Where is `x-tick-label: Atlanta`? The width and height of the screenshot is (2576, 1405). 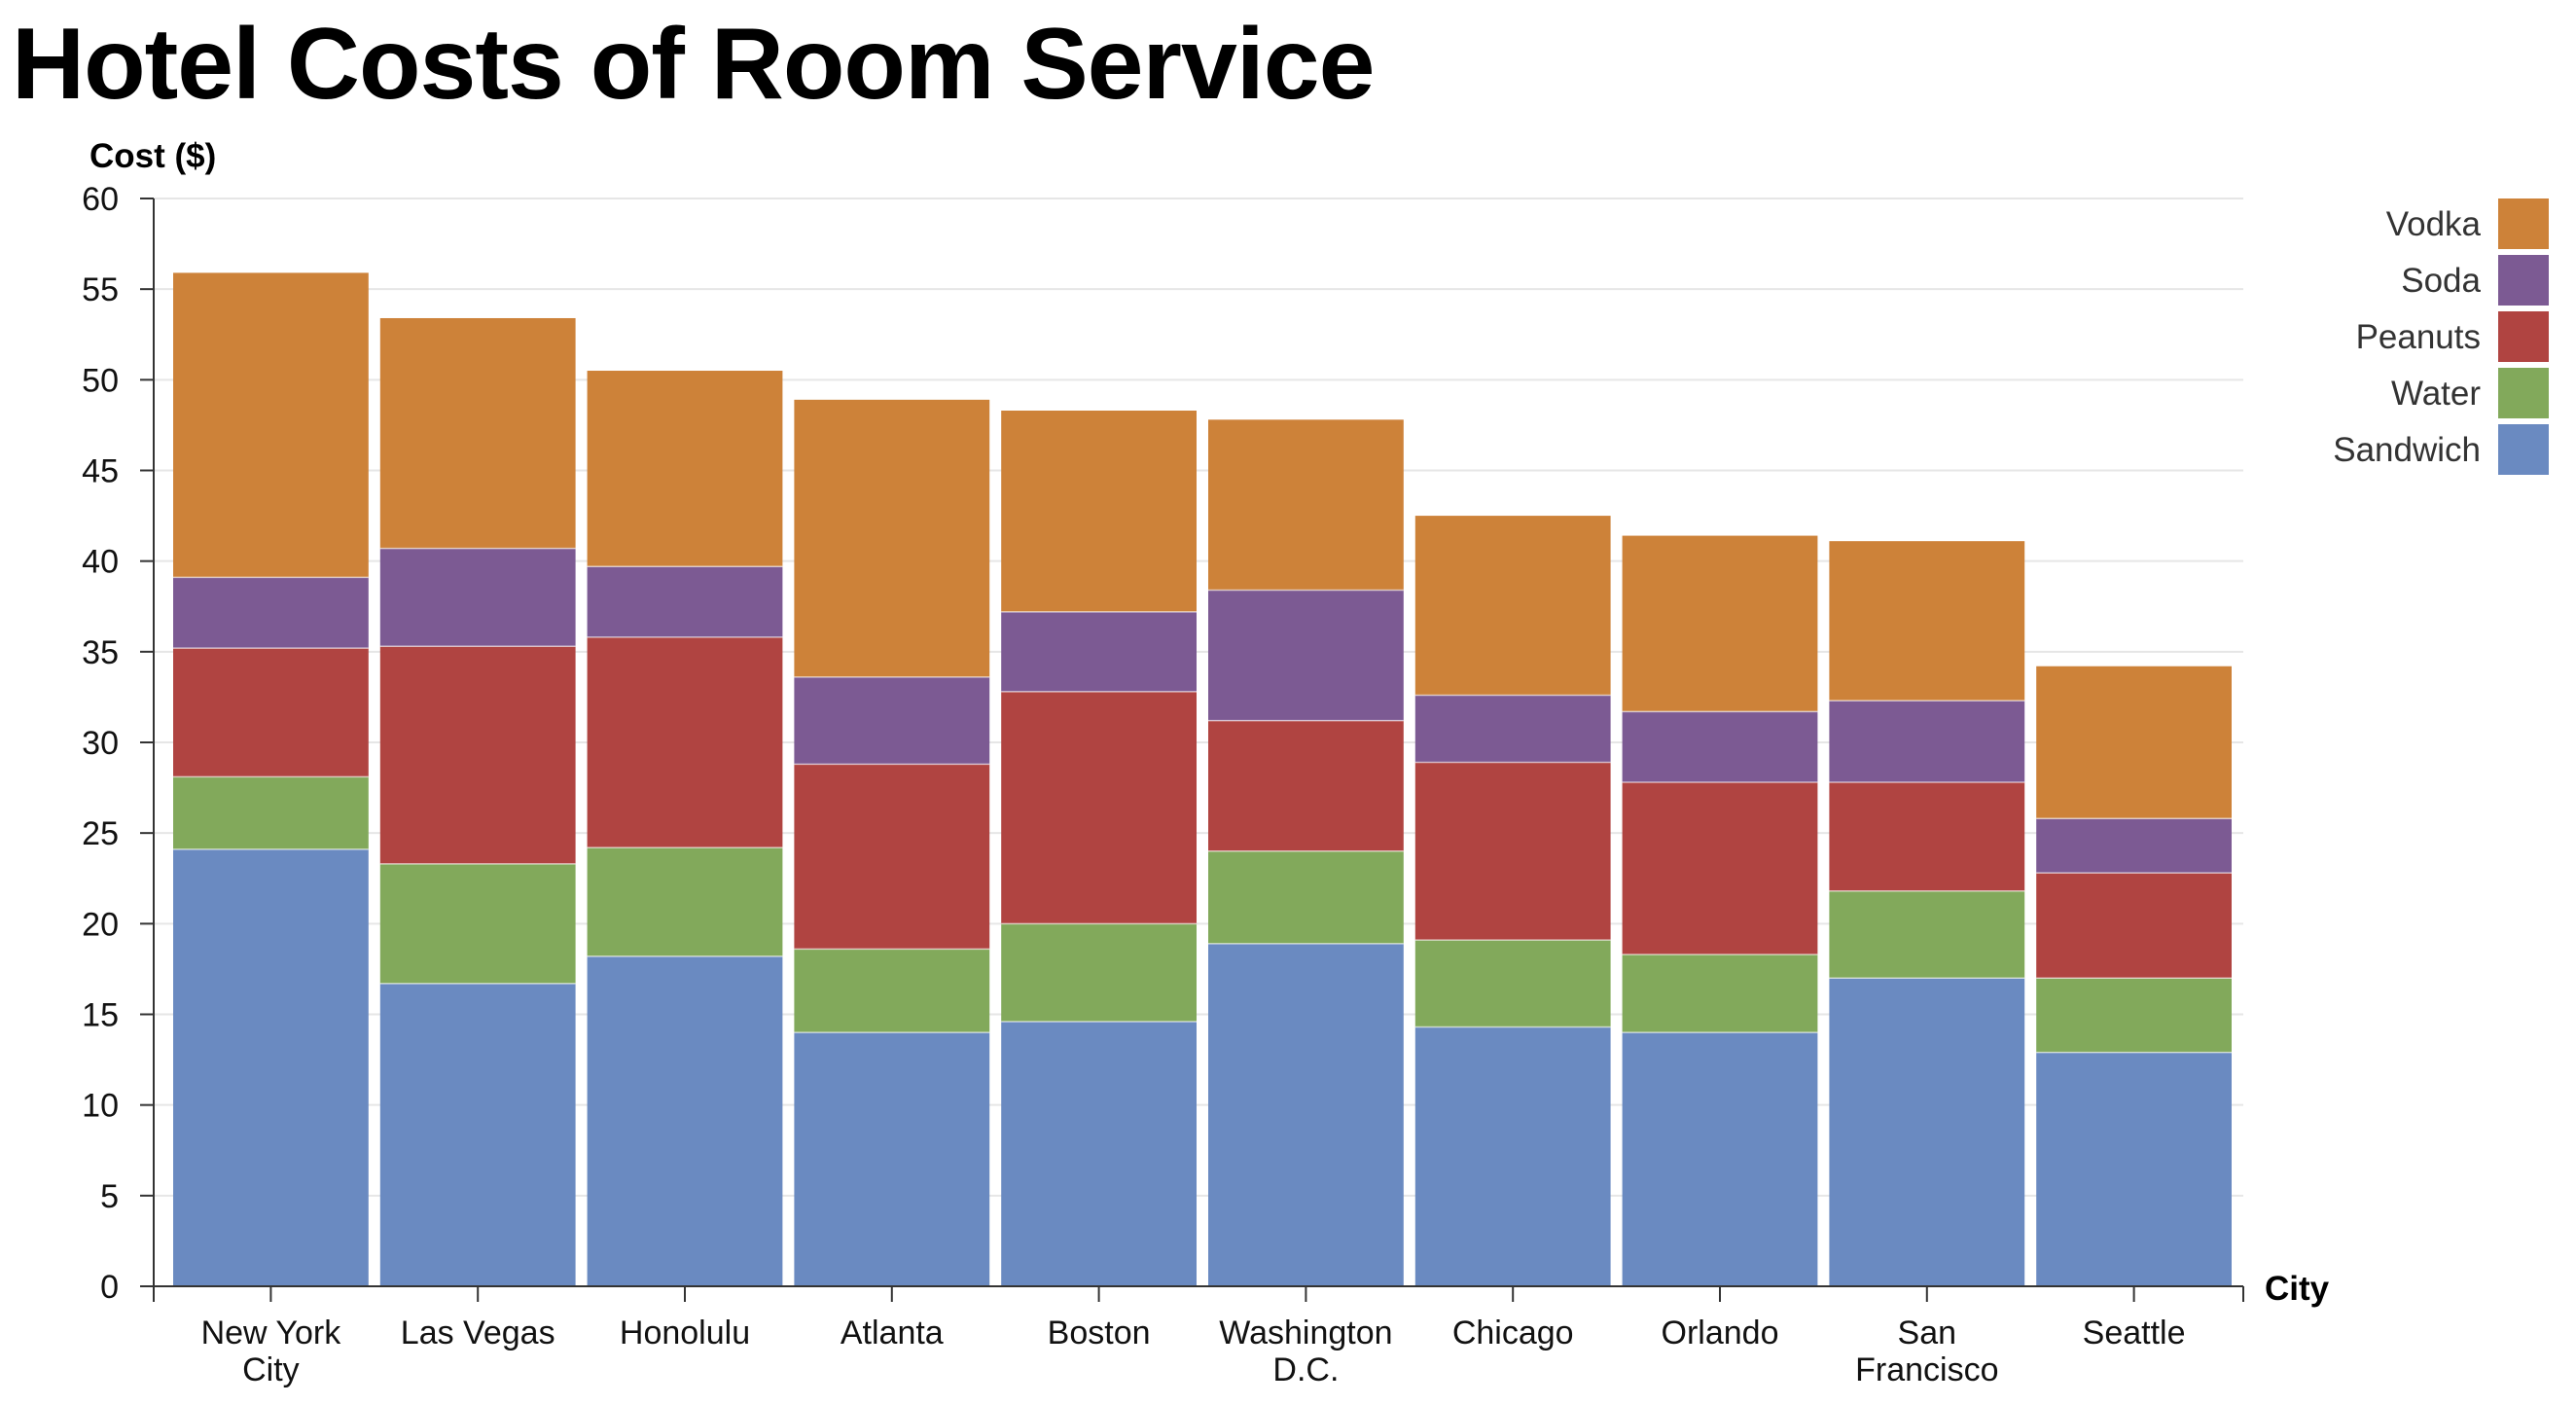
x-tick-label: Atlanta is located at coordinates (892, 1333).